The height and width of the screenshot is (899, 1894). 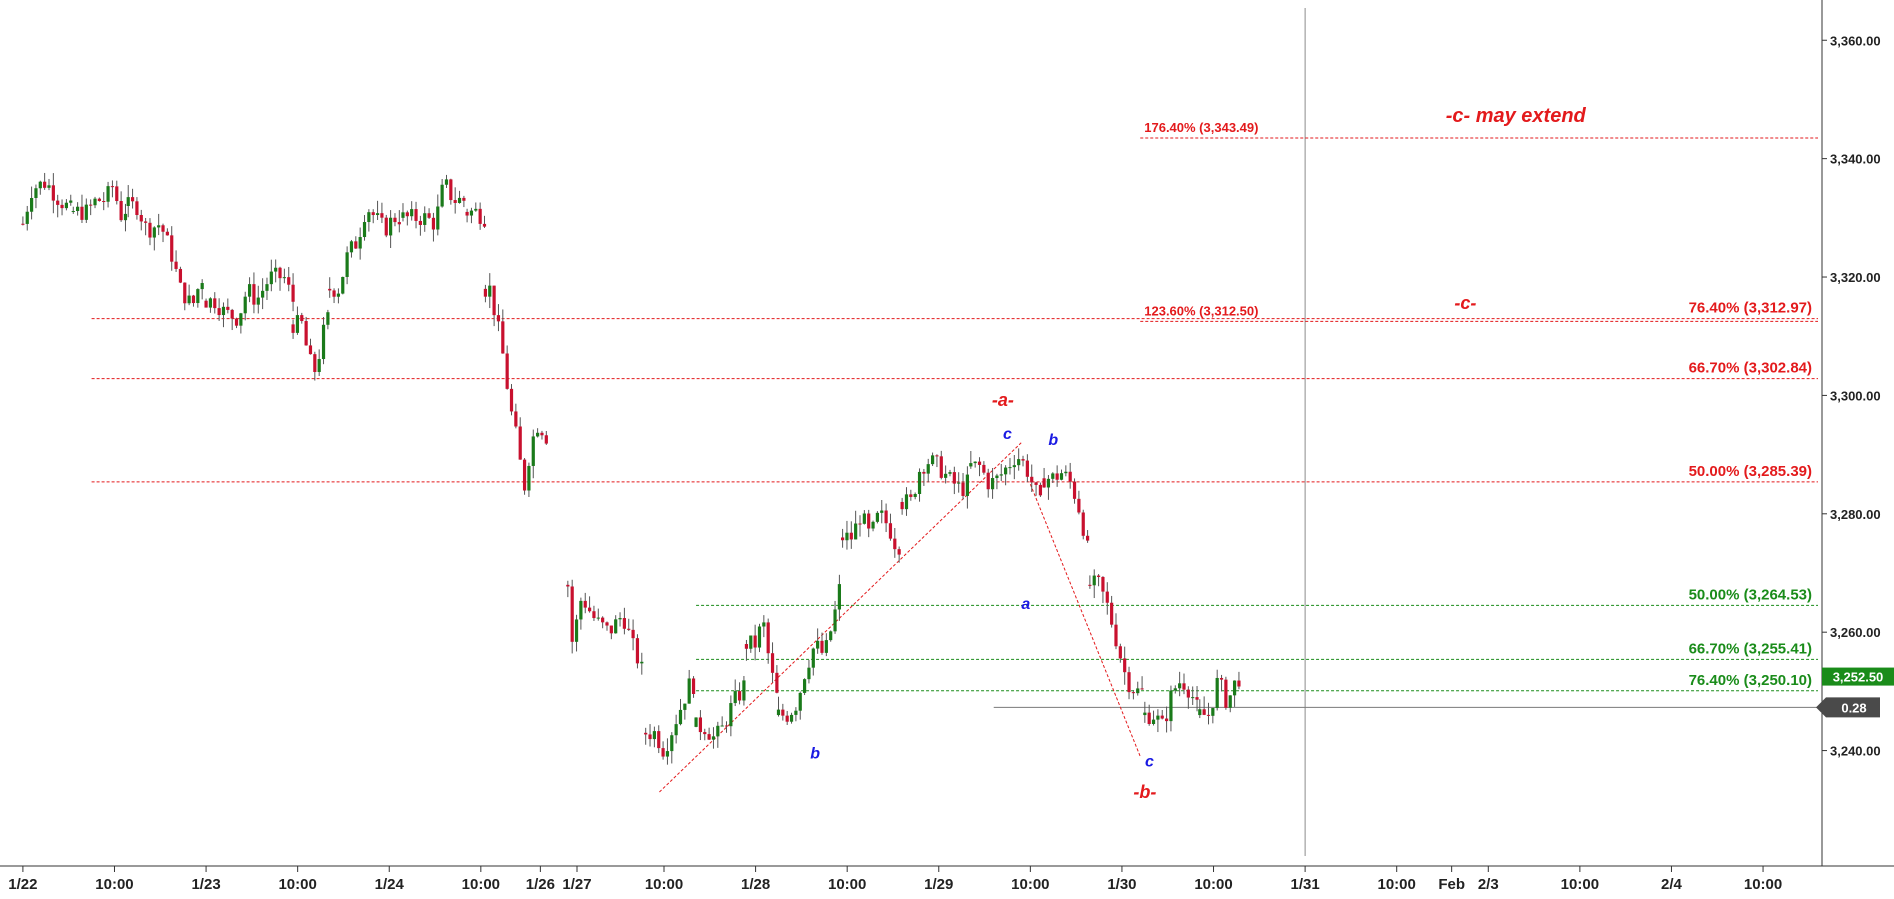 I want to click on y-tick-label: 3,360.00, so click(x=1855, y=40).